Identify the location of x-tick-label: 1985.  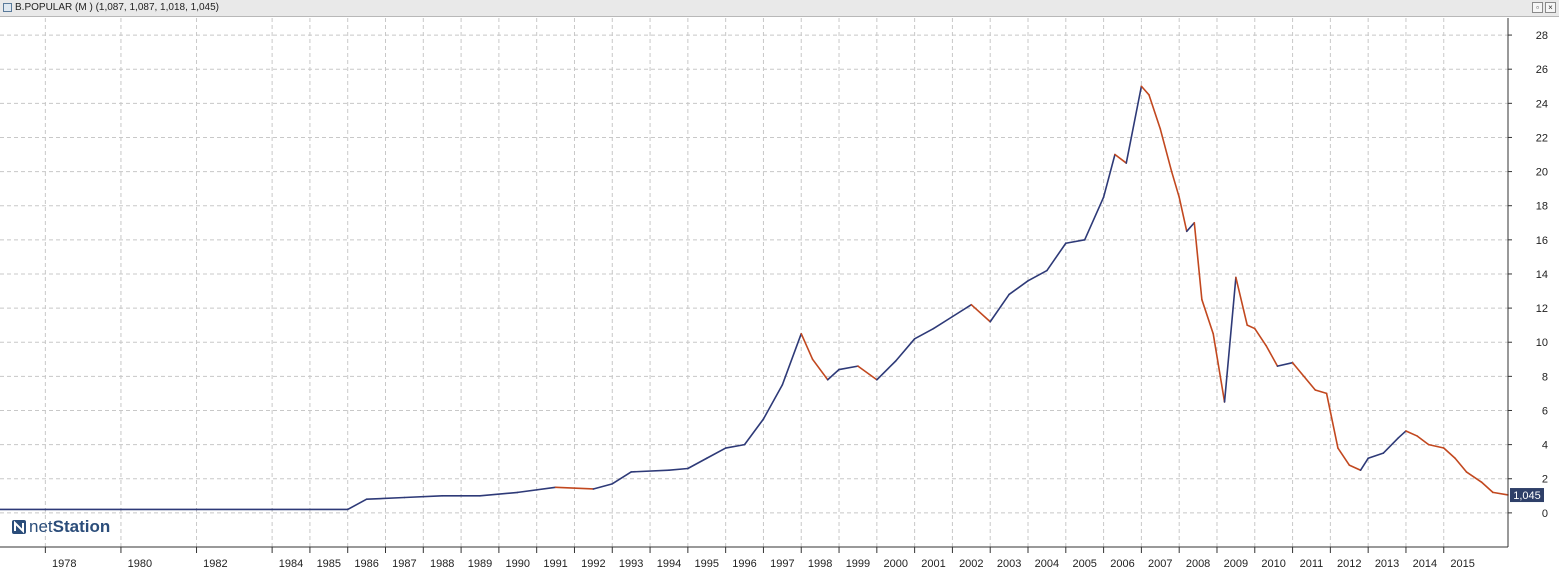
(329, 564).